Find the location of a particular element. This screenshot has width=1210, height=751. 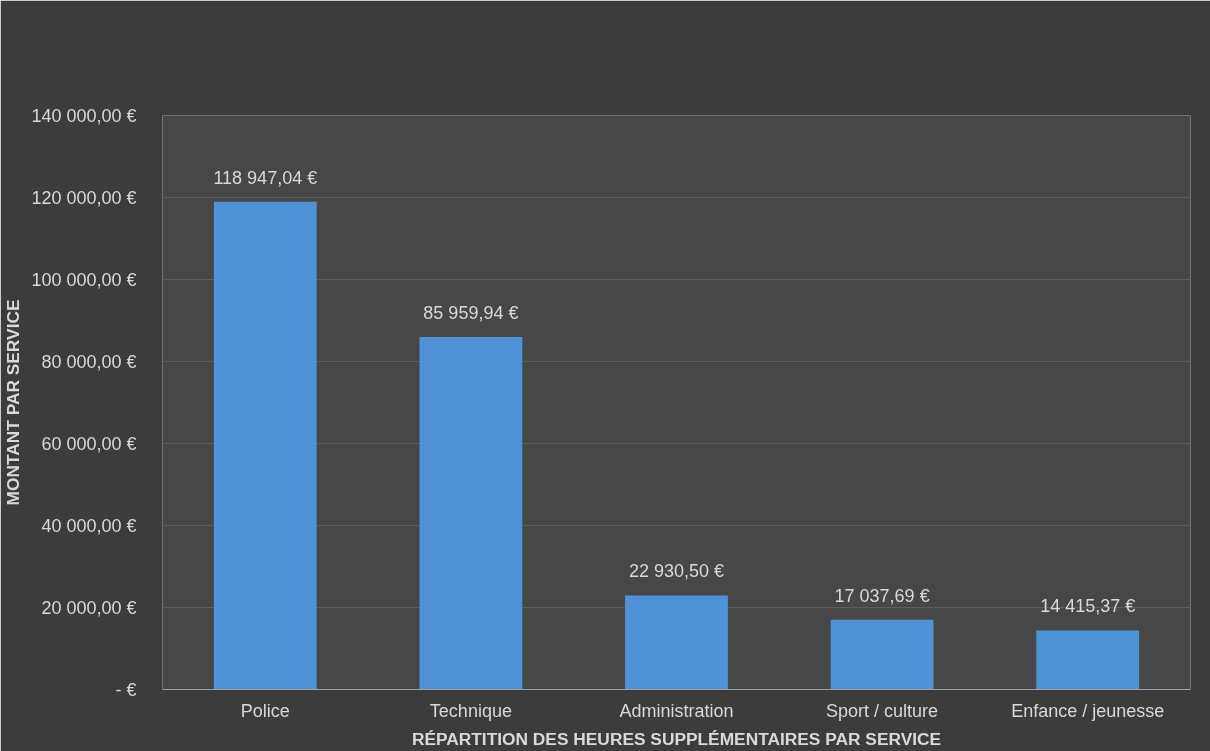

data-label: 85 959,94 € is located at coordinates (471, 313).